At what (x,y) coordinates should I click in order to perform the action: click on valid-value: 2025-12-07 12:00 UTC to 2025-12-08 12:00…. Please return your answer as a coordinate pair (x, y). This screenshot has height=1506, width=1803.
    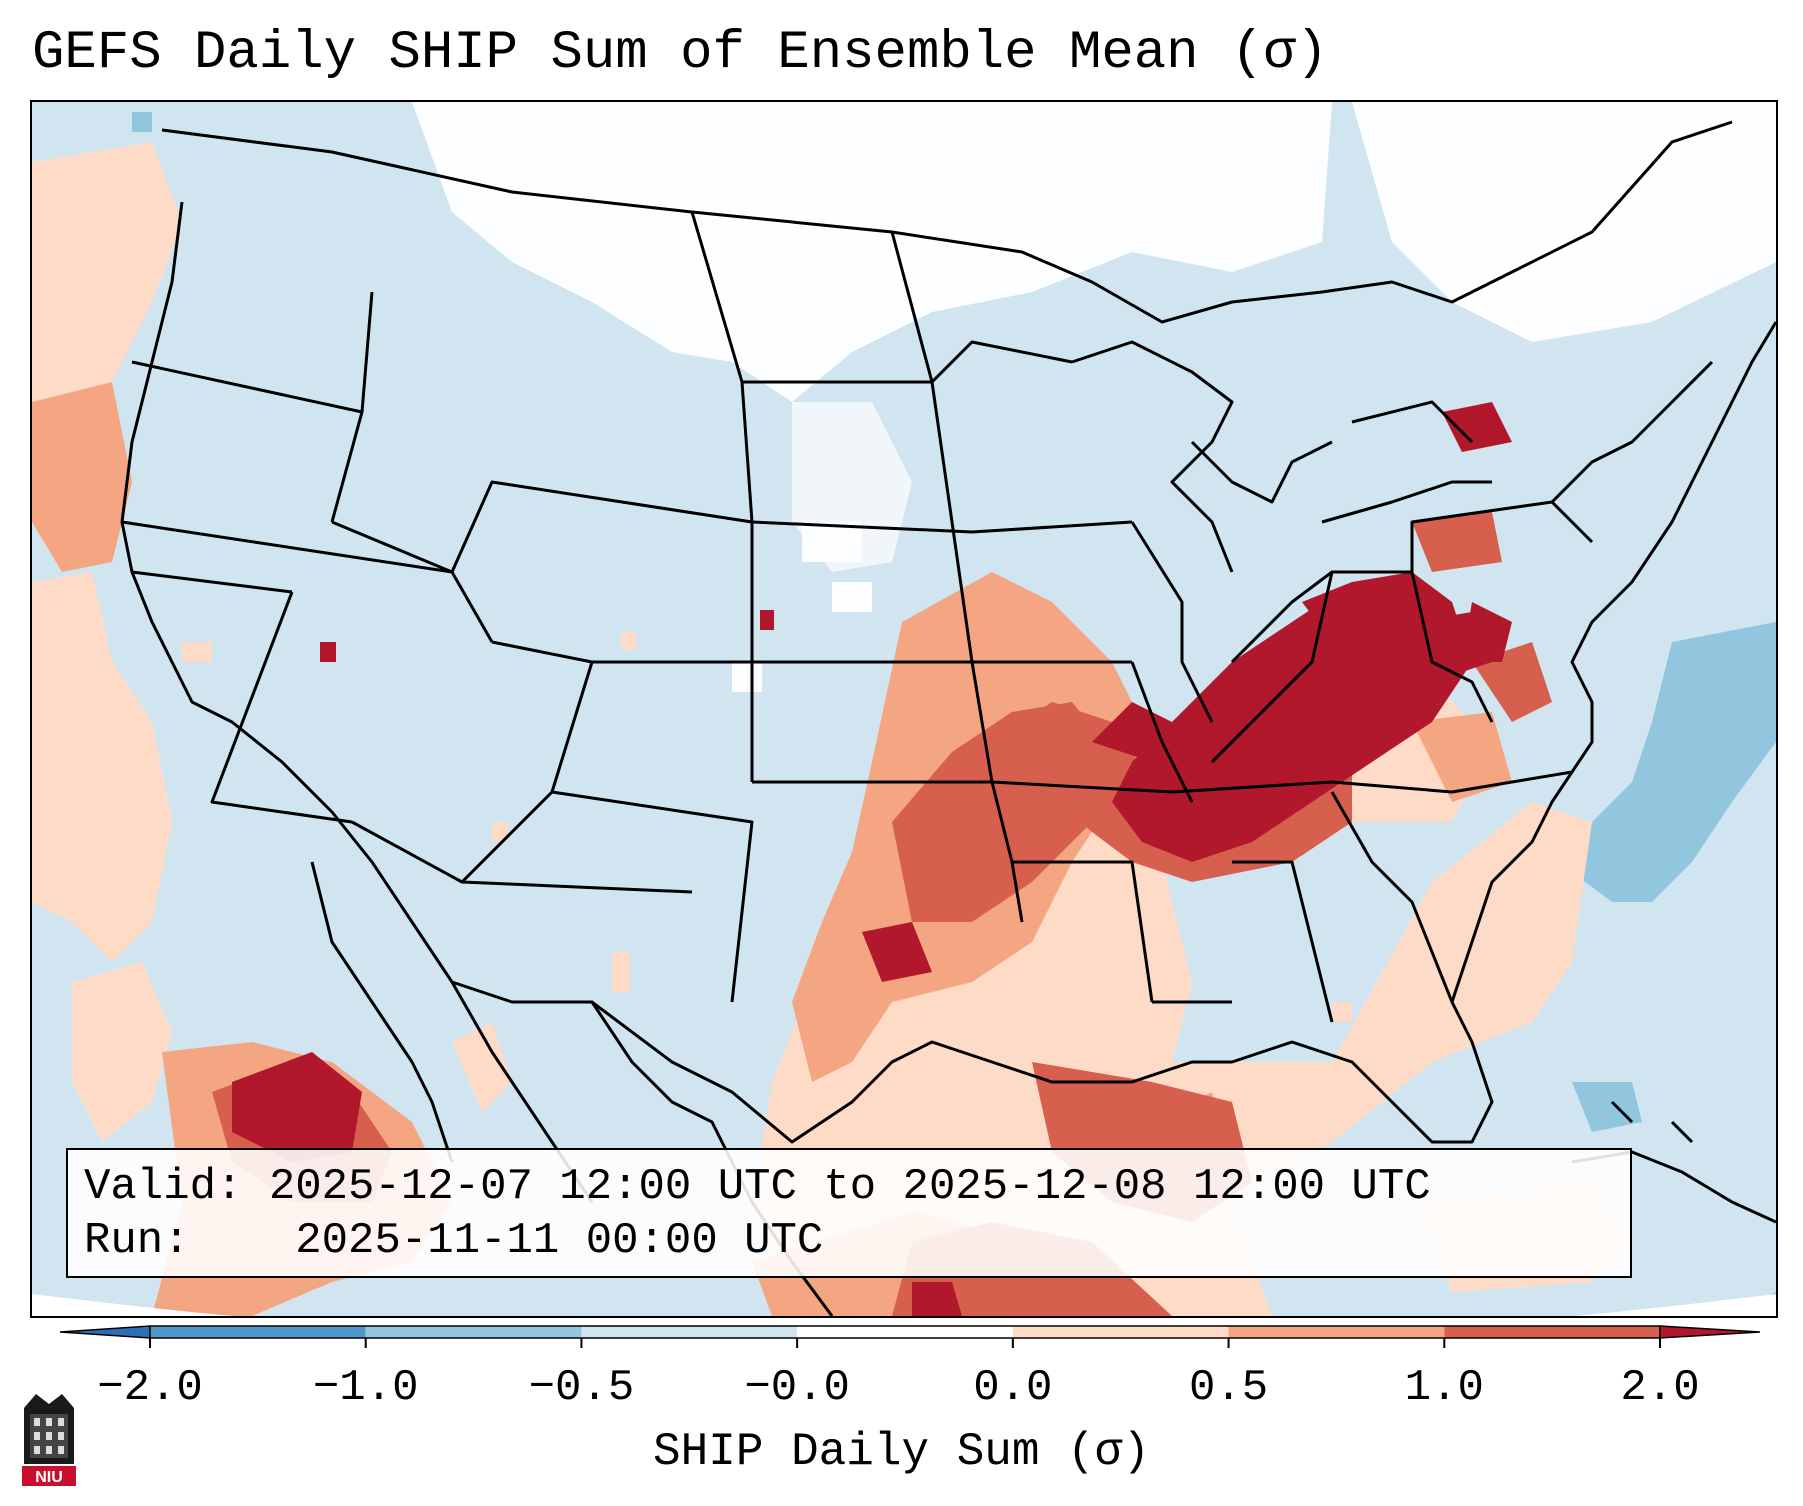
    Looking at the image, I should click on (849, 1187).